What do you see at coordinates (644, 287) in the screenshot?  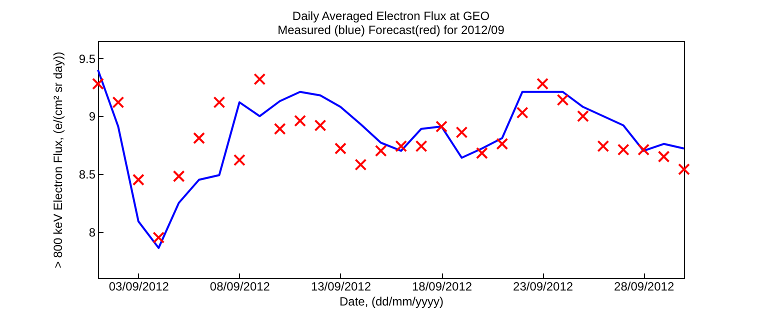 I see `x-tick-label: 28/09/2012` at bounding box center [644, 287].